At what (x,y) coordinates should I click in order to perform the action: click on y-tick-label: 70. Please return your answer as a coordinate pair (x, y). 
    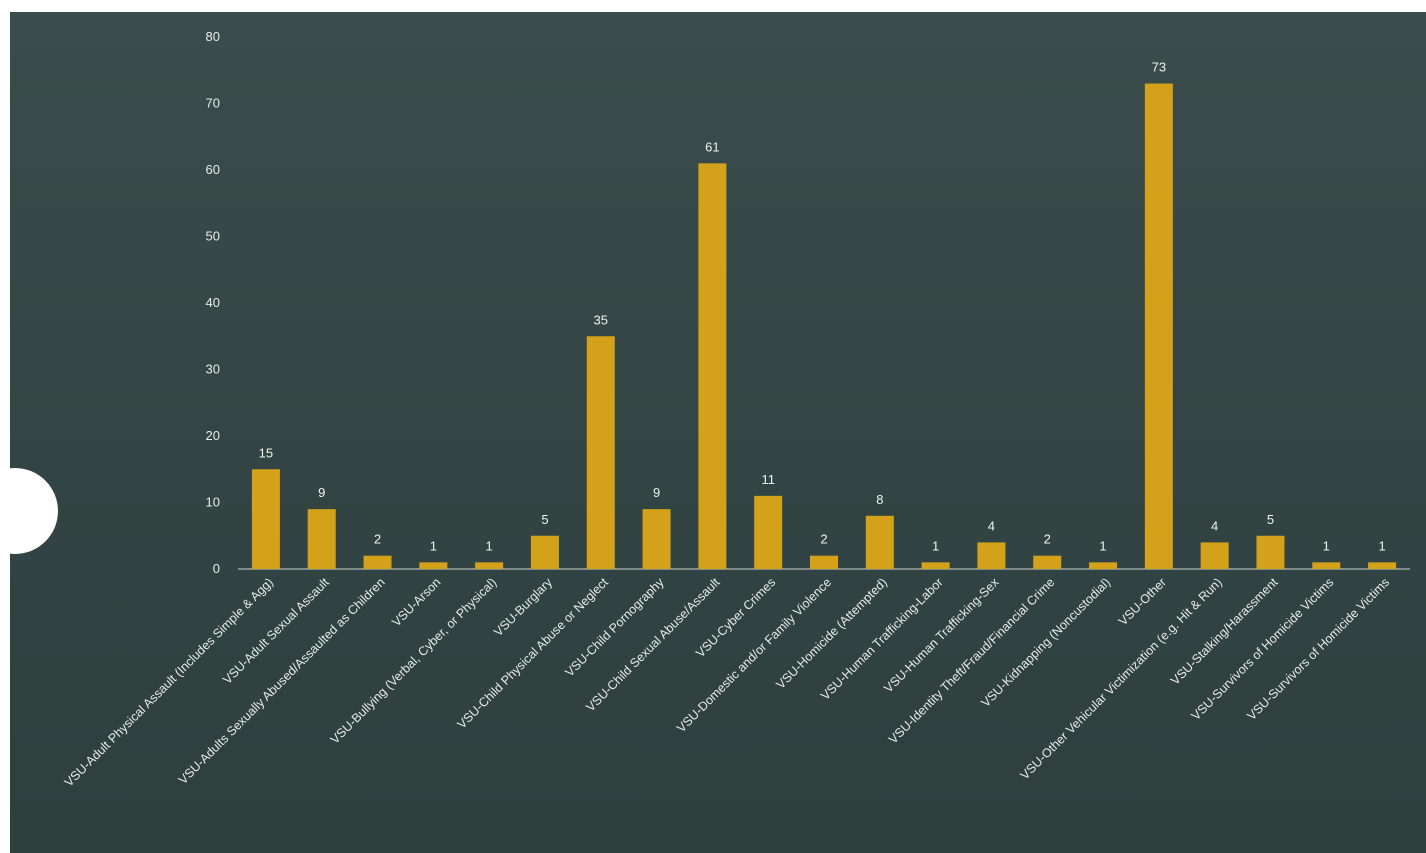
    Looking at the image, I should click on (213, 103).